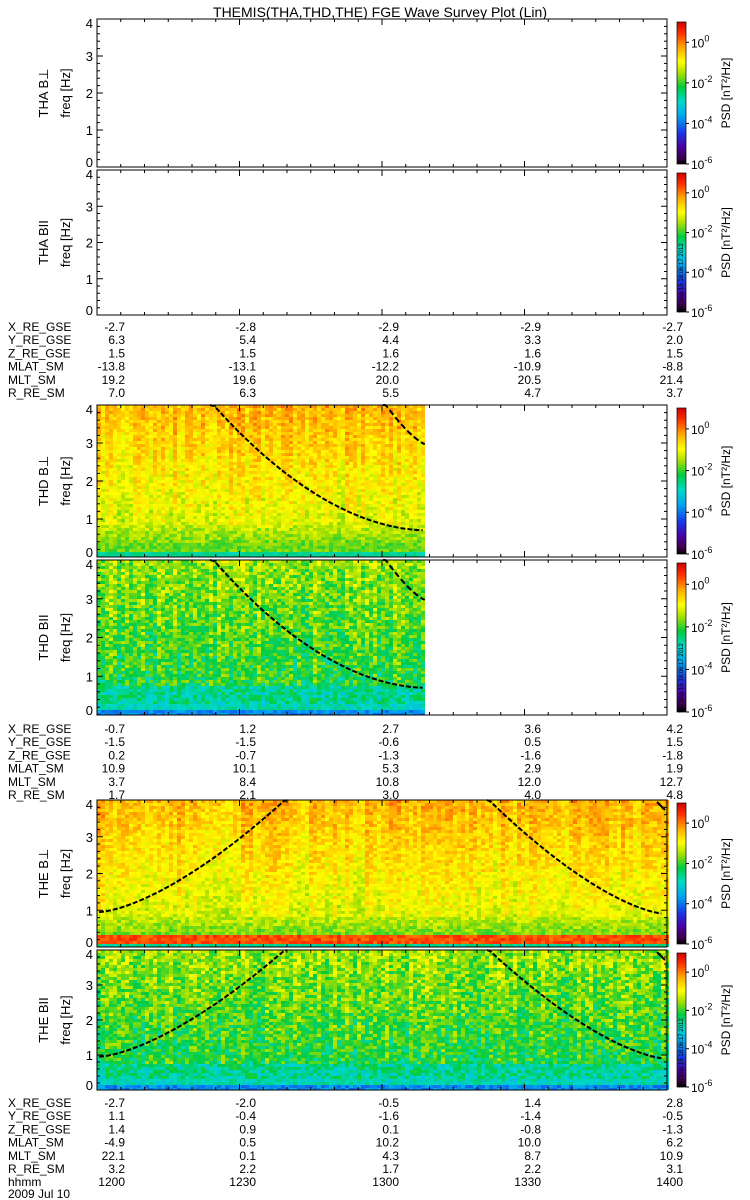  What do you see at coordinates (674, 1169) in the screenshot?
I see `orbit-value: 3.1` at bounding box center [674, 1169].